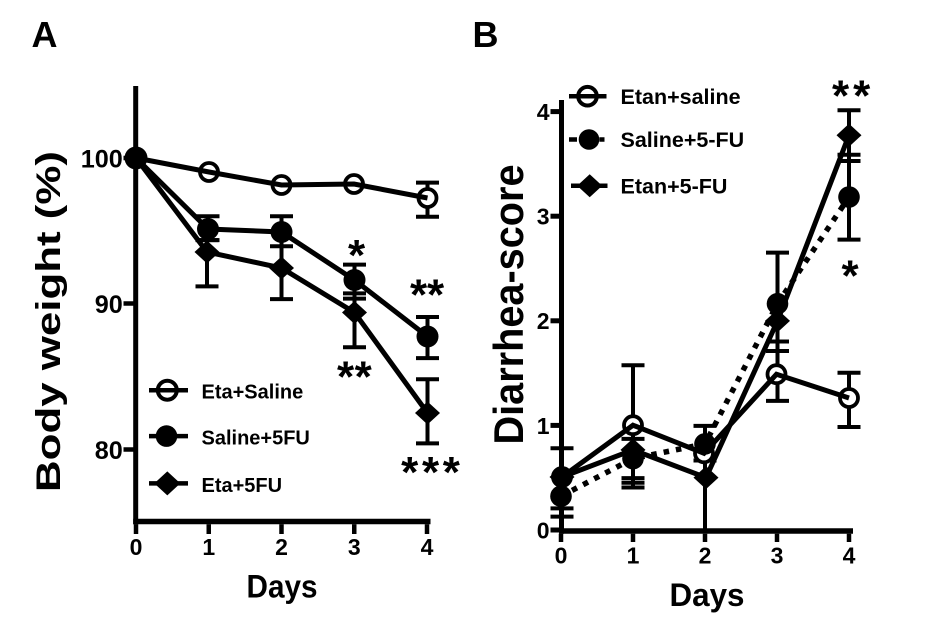 This screenshot has width=925, height=638. What do you see at coordinates (681, 97) in the screenshot?
I see `svg-text: Etan+saline` at bounding box center [681, 97].